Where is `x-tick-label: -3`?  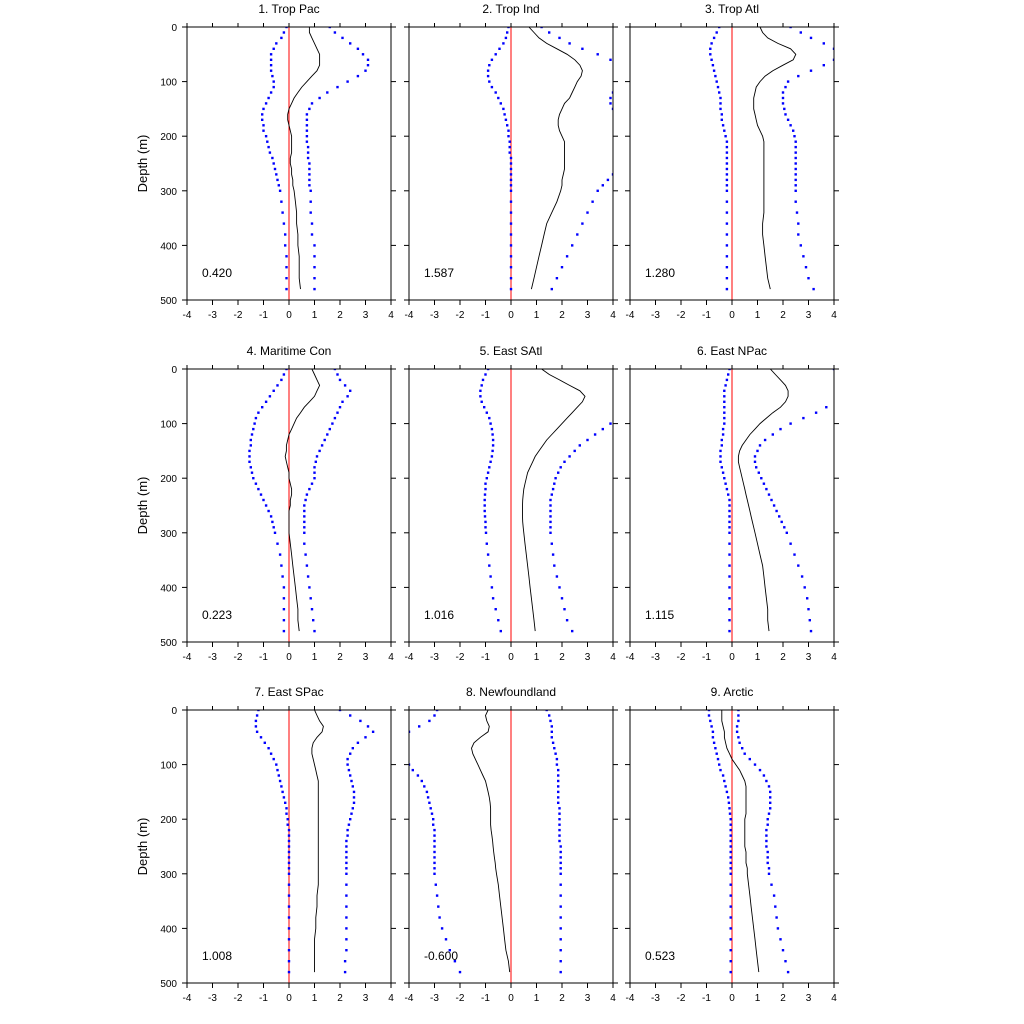 x-tick-label: -3 is located at coordinates (434, 657).